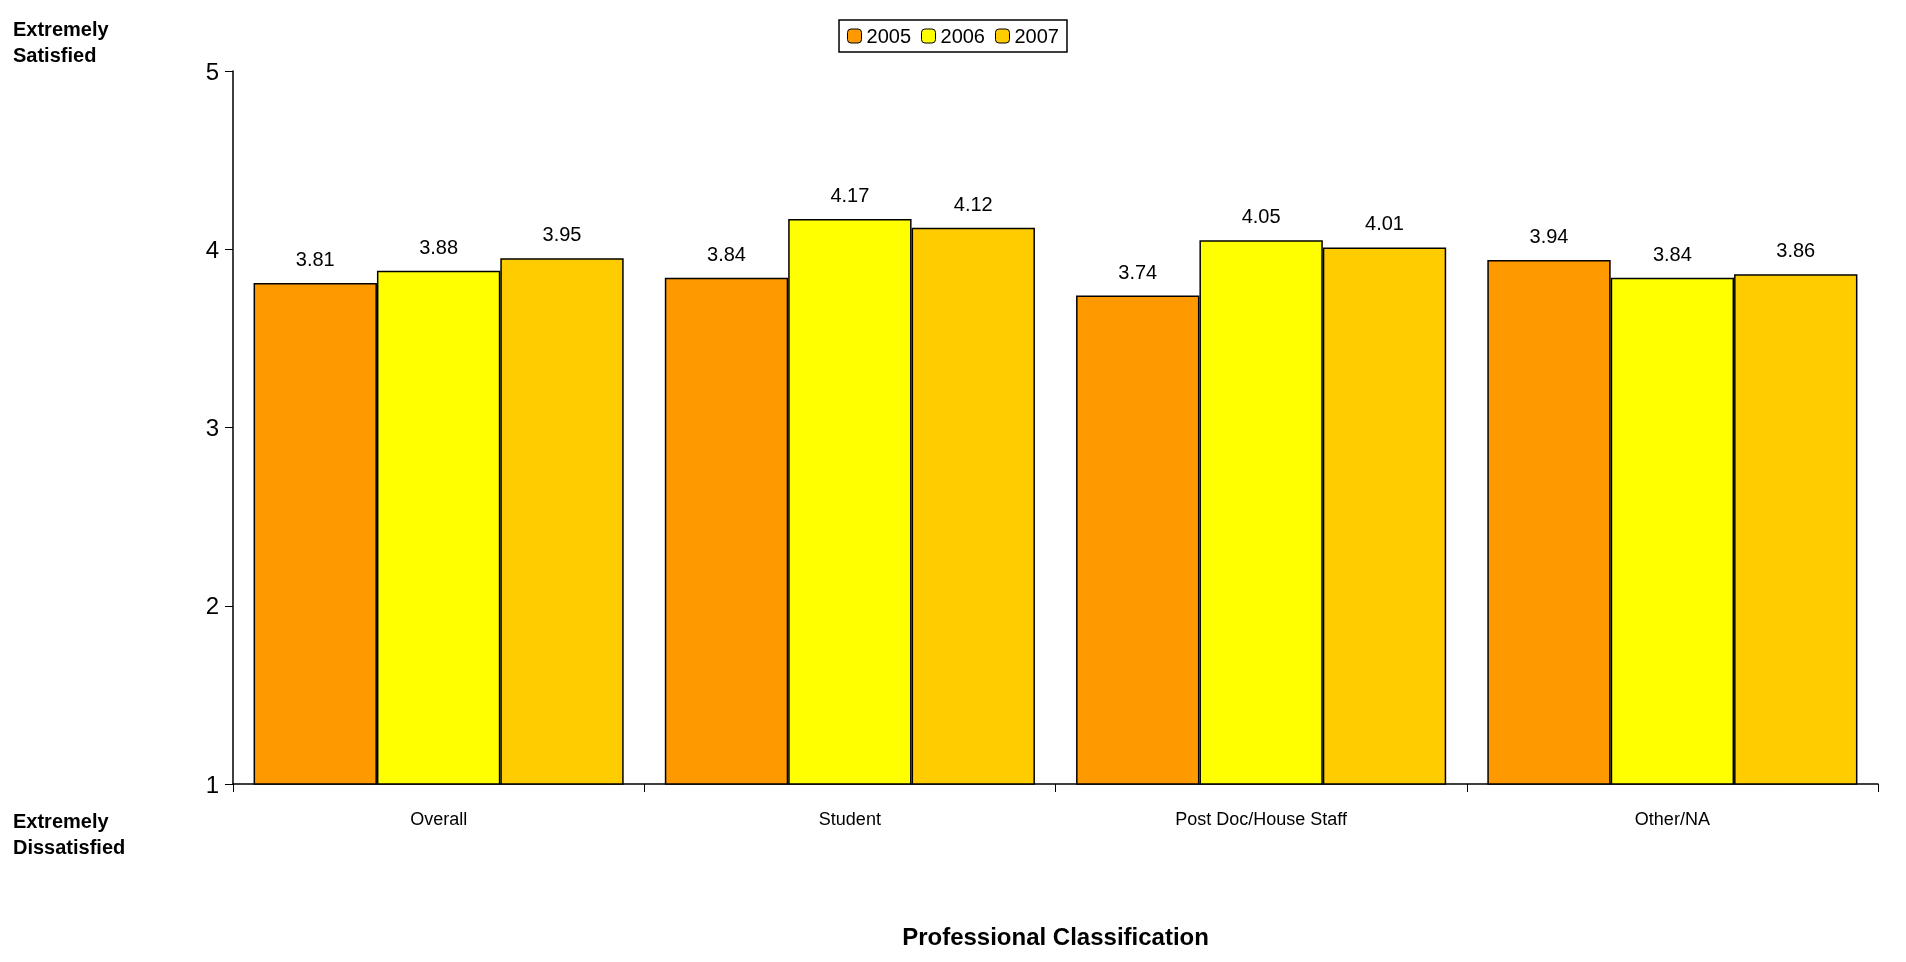 This screenshot has width=1906, height=962. I want to click on text: Extremely Satisfied, so click(64, 42).